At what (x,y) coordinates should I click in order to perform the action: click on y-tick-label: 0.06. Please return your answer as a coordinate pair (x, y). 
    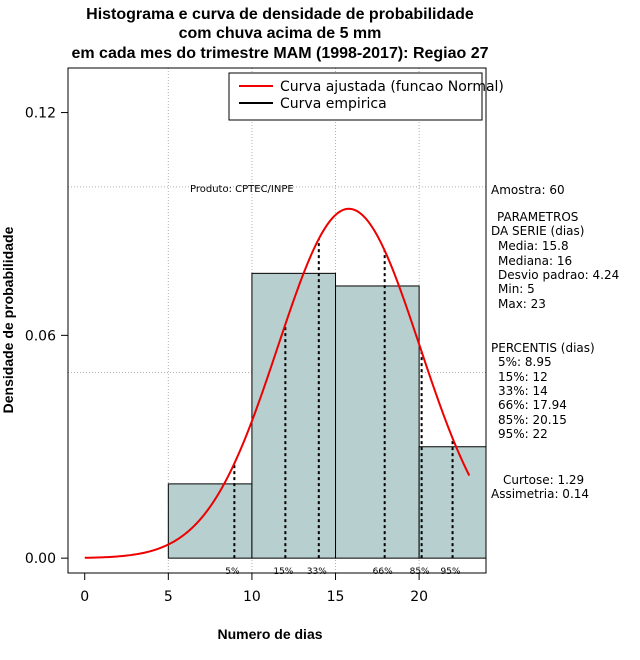
    Looking at the image, I should click on (40, 336).